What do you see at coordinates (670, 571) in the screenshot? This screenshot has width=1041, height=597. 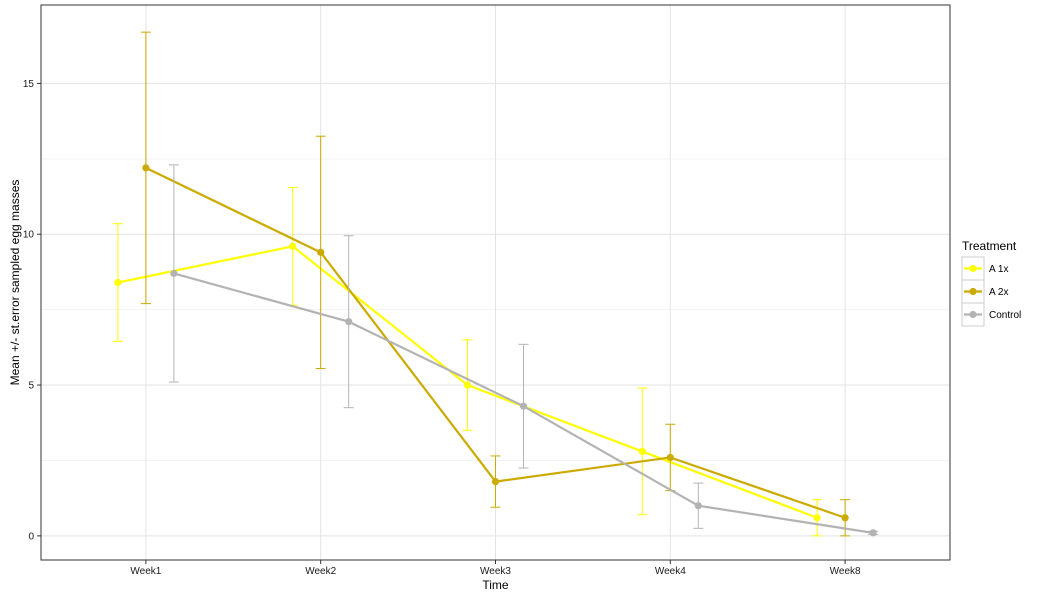 I see `x-tick-label: Week4` at bounding box center [670, 571].